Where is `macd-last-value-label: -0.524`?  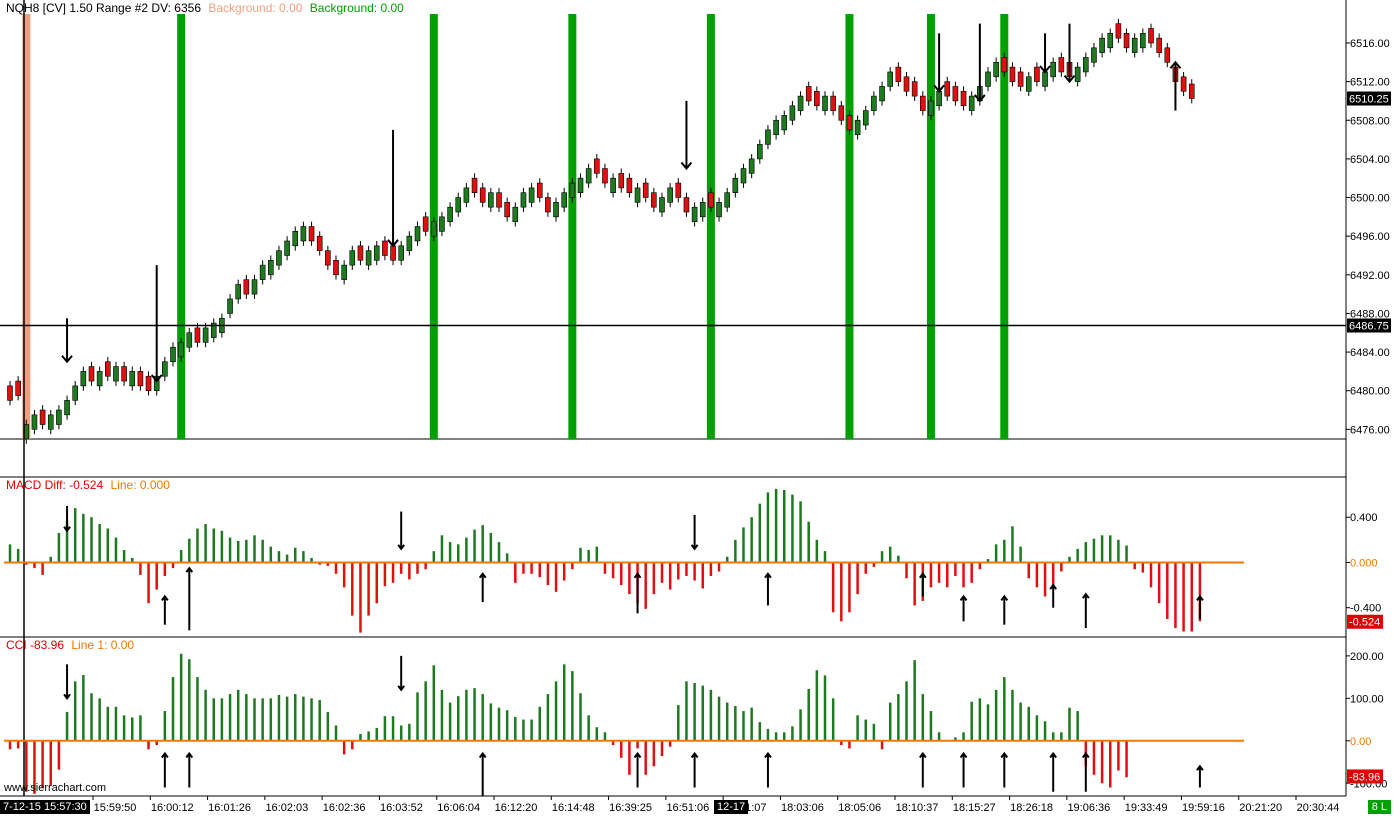 macd-last-value-label: -0.524 is located at coordinates (1364, 623).